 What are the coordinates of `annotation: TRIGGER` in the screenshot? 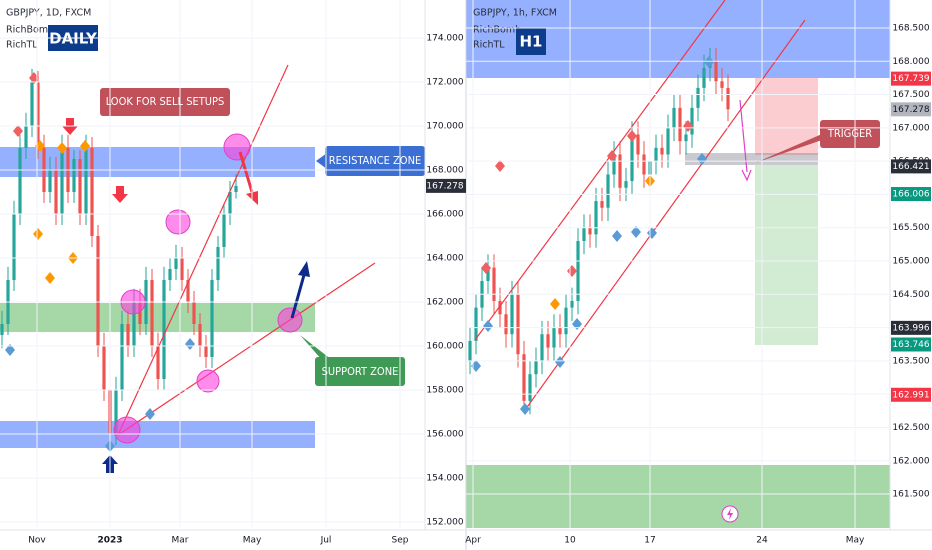 It's located at (849, 133).